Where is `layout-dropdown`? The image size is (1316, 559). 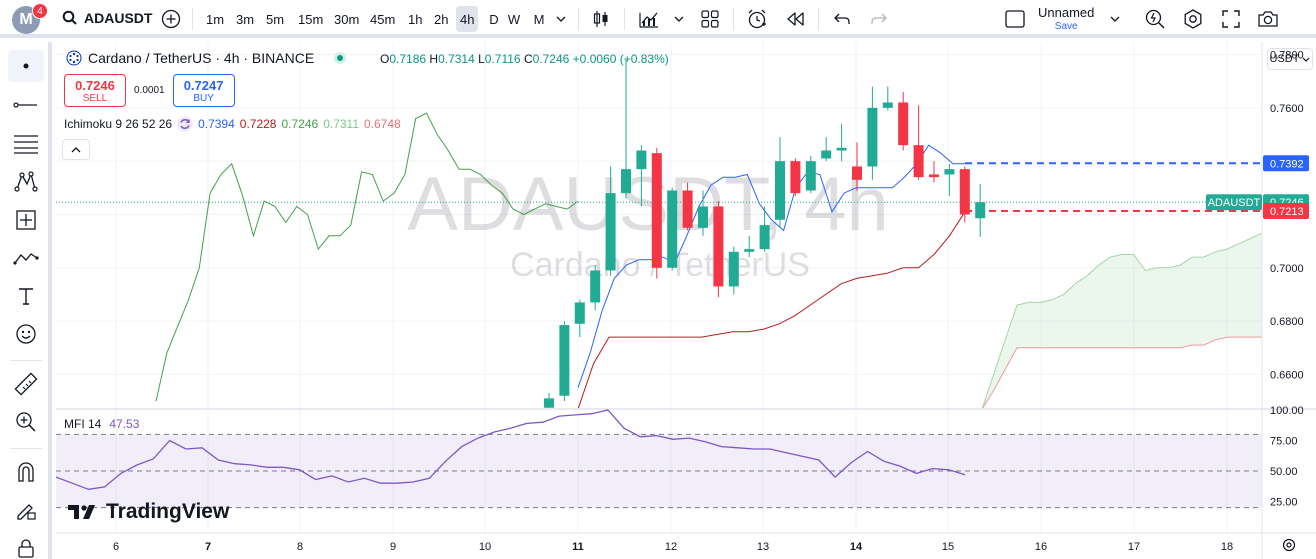 layout-dropdown is located at coordinates (1115, 19).